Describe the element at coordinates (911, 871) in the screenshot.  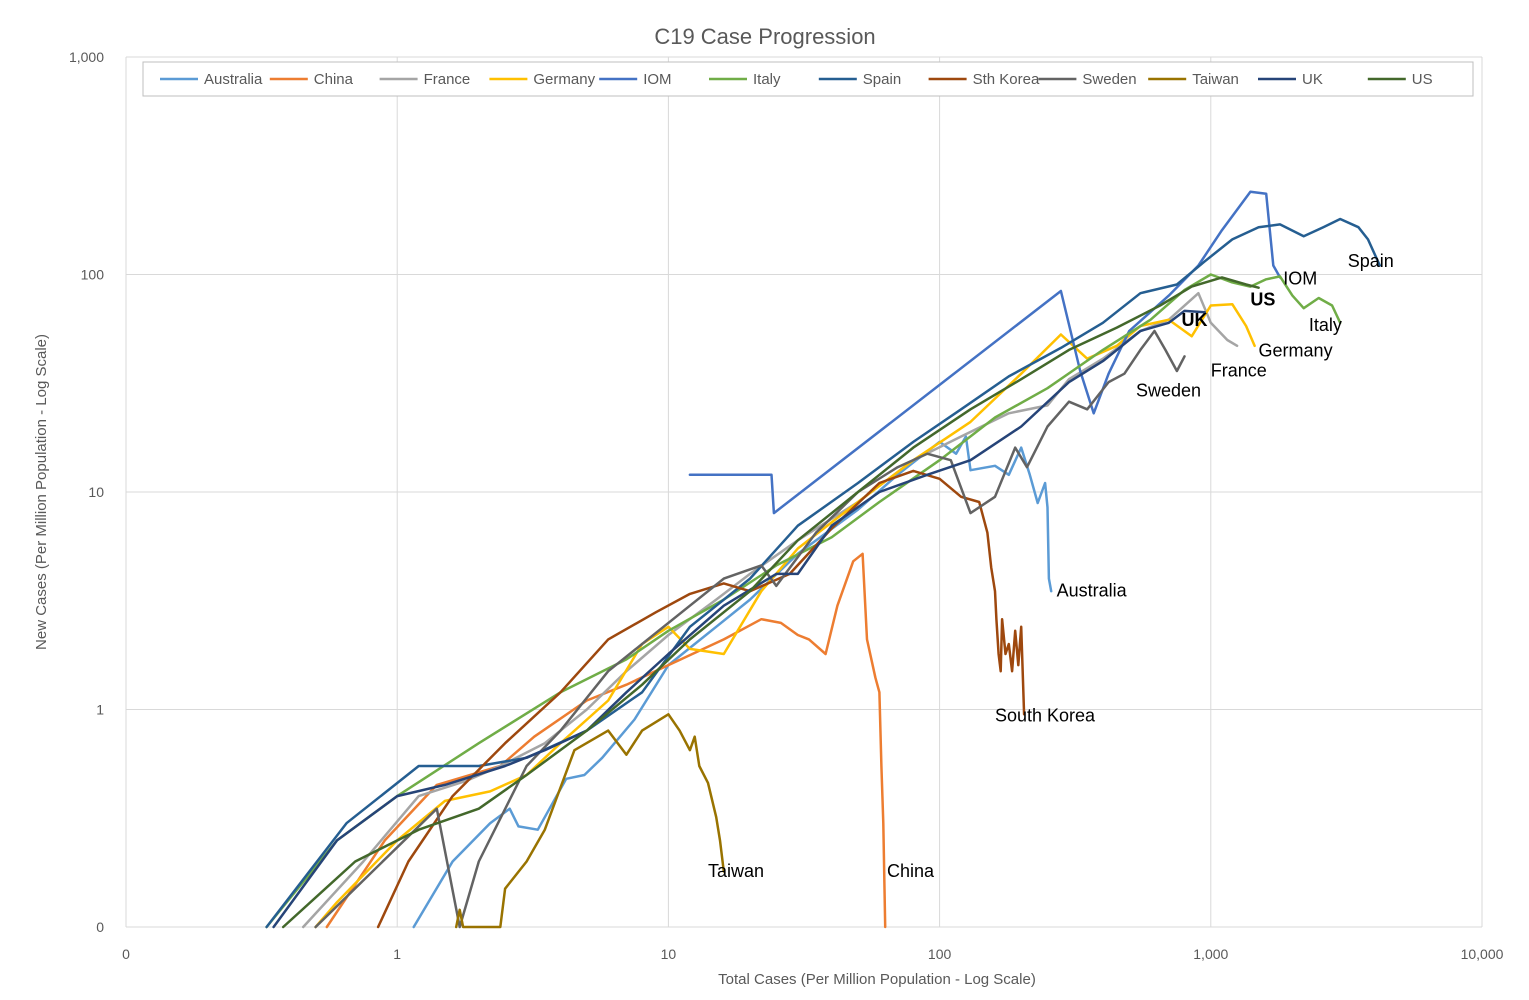
I see `annotation-china: China` at that location.